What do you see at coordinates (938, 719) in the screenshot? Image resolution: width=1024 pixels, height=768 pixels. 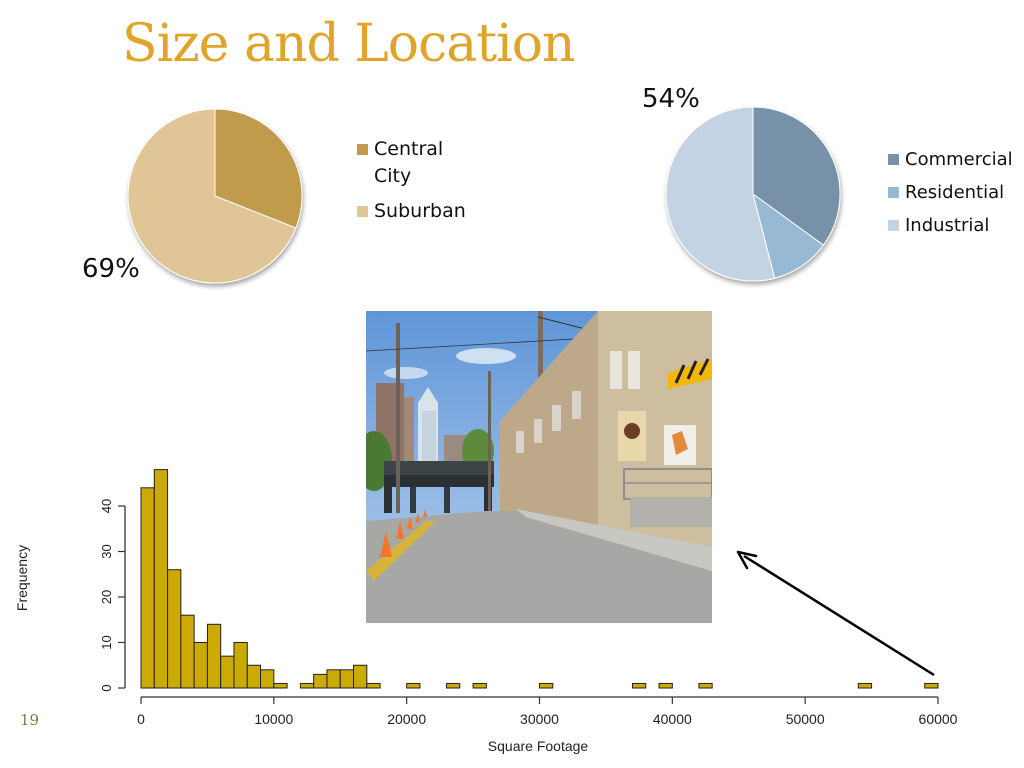 I see `x-tick-label: 60000` at bounding box center [938, 719].